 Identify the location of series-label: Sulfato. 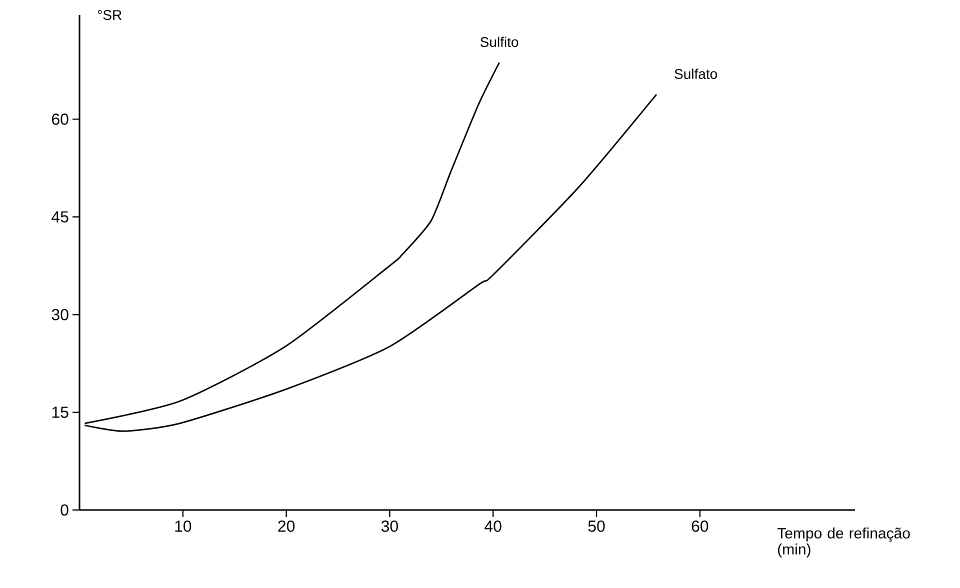
(696, 73).